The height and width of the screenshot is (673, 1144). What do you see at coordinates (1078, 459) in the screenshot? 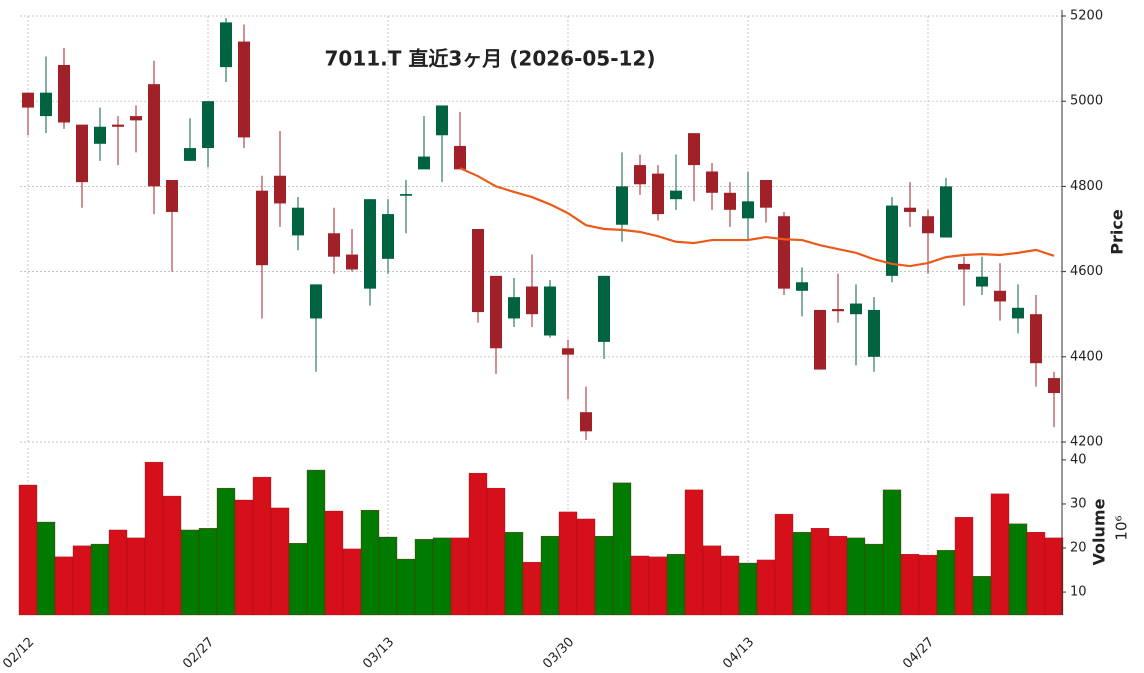
I see `volume-tick-label: 40` at bounding box center [1078, 459].